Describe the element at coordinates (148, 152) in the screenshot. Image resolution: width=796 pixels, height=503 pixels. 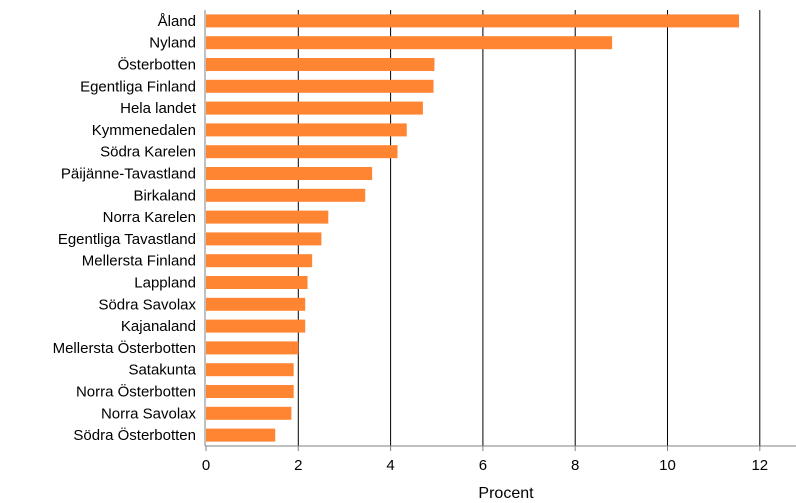
I see `category-label: Södra Karelen` at that location.